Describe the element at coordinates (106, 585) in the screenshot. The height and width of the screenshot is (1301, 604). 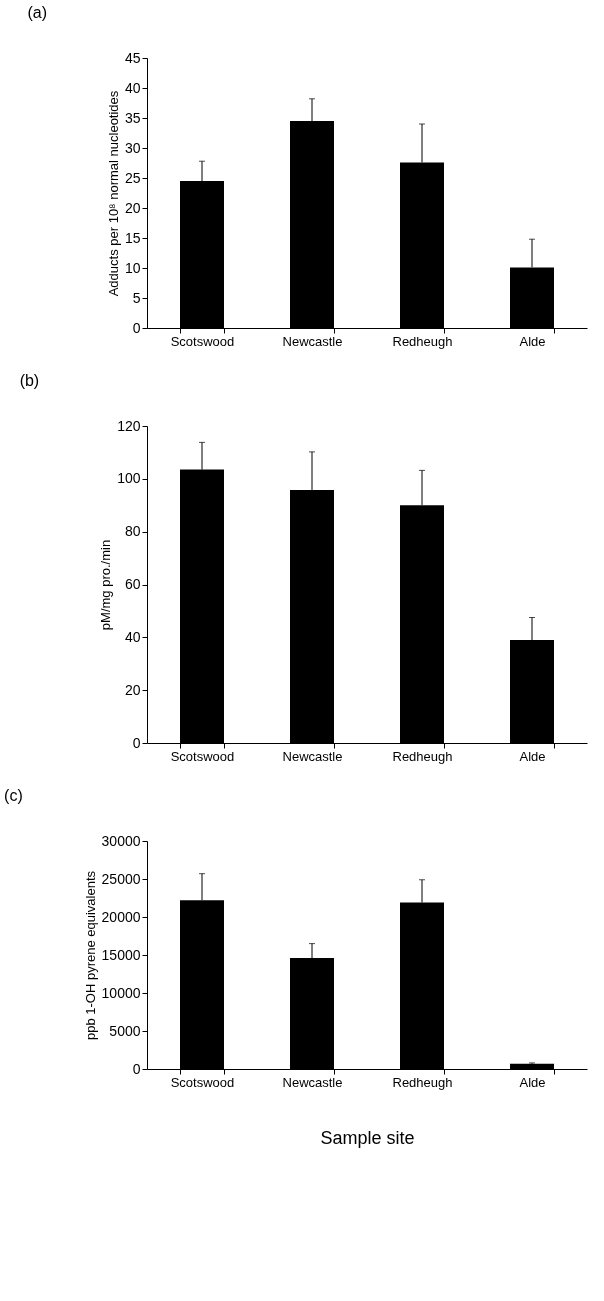
I see `y-axis-title: pM/mg pro./min` at that location.